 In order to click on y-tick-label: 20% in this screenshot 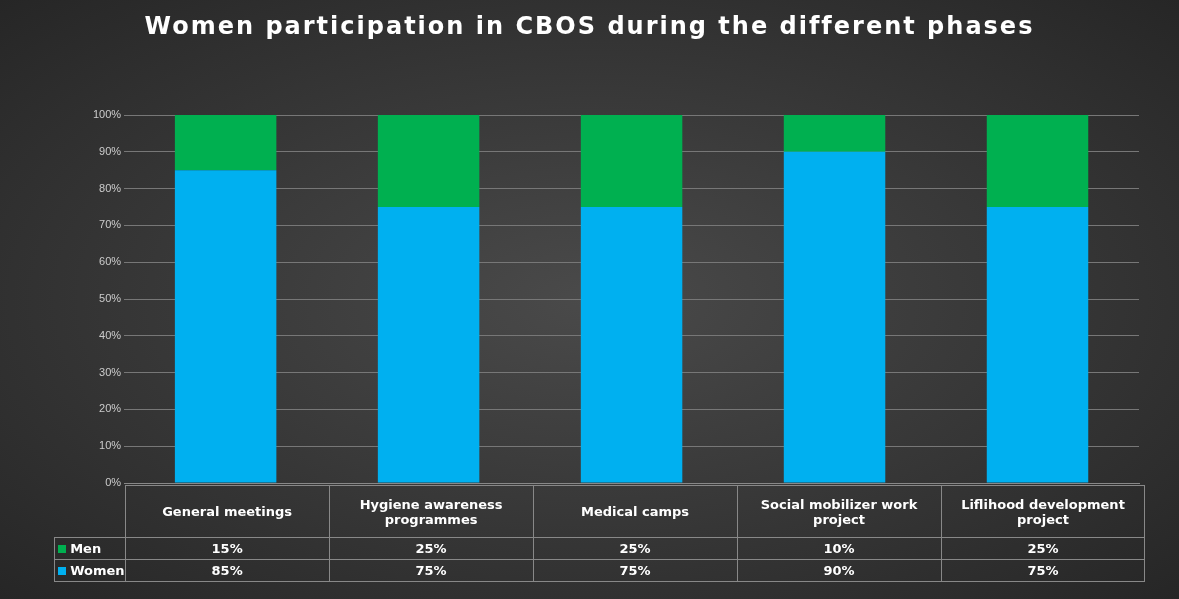, I will do `click(110, 408)`.